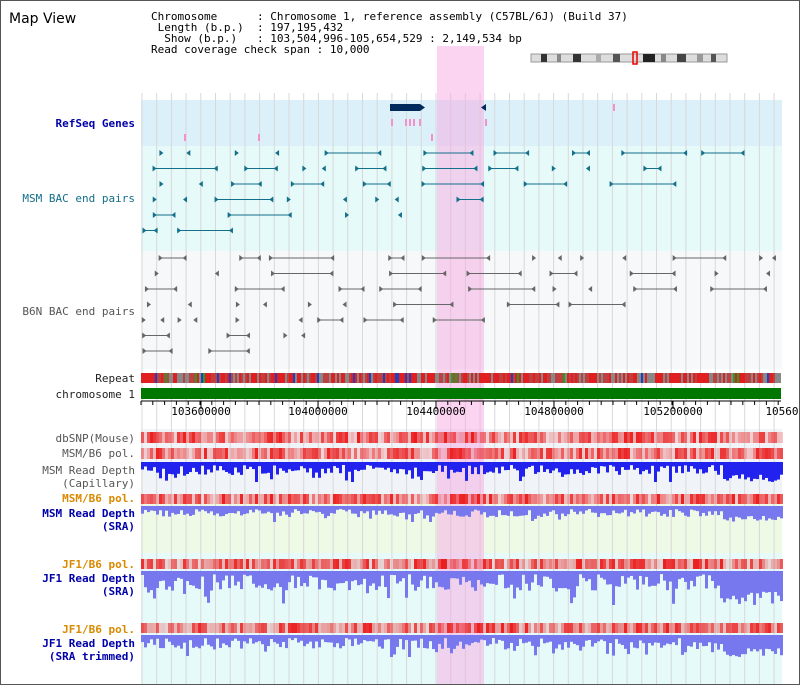 This screenshot has height=685, width=800. I want to click on track-label-jf1-depth-sra: JF1 Read Depth, so click(88, 578).